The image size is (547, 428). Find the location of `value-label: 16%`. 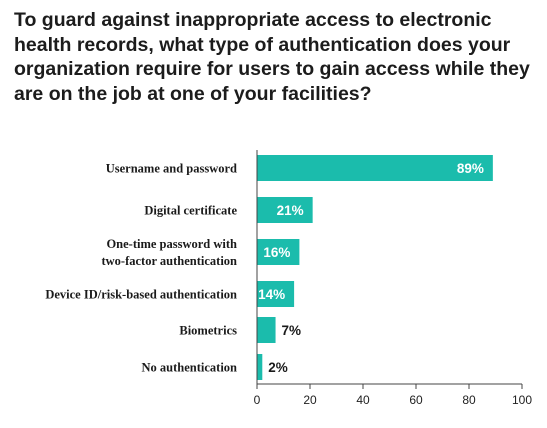

value-label: 16% is located at coordinates (276, 252).